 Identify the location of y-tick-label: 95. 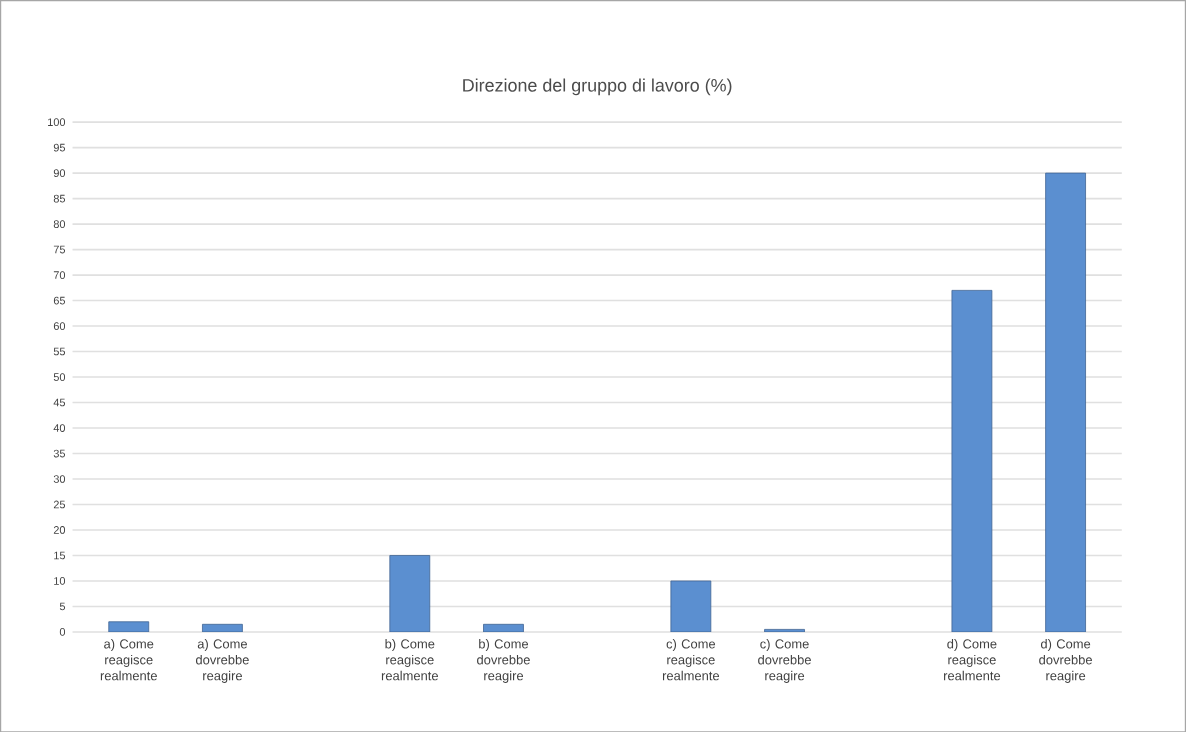
(59, 147).